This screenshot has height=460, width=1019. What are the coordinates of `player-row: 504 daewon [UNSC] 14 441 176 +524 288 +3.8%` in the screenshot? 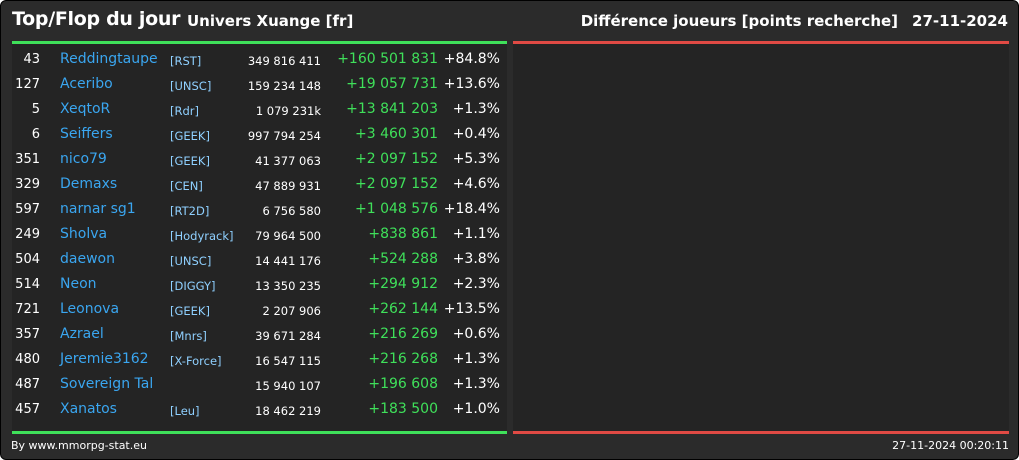 It's located at (259, 261).